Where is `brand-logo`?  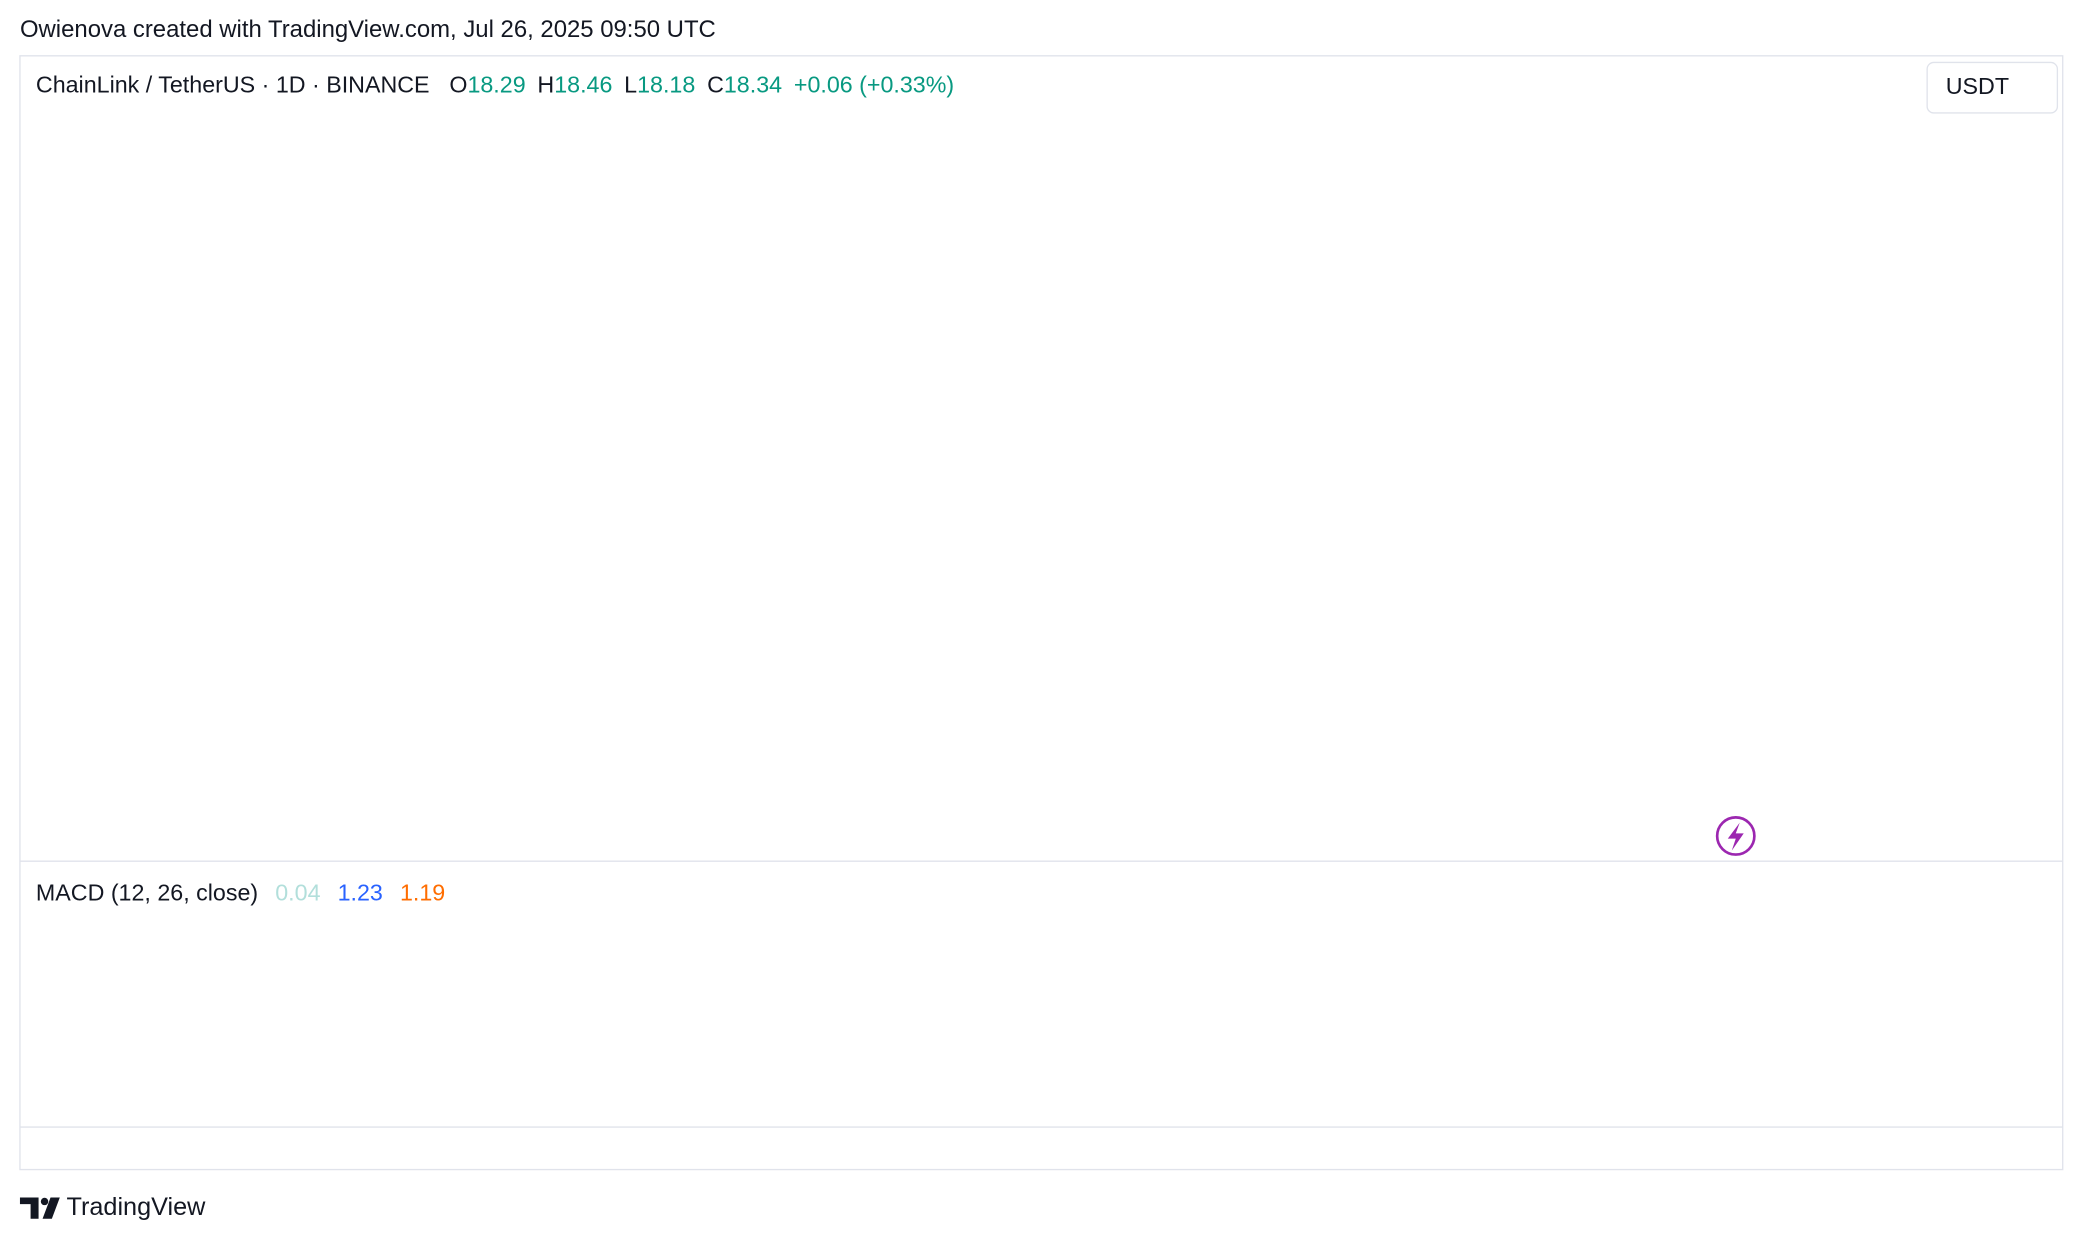 brand-logo is located at coordinates (39, 1208).